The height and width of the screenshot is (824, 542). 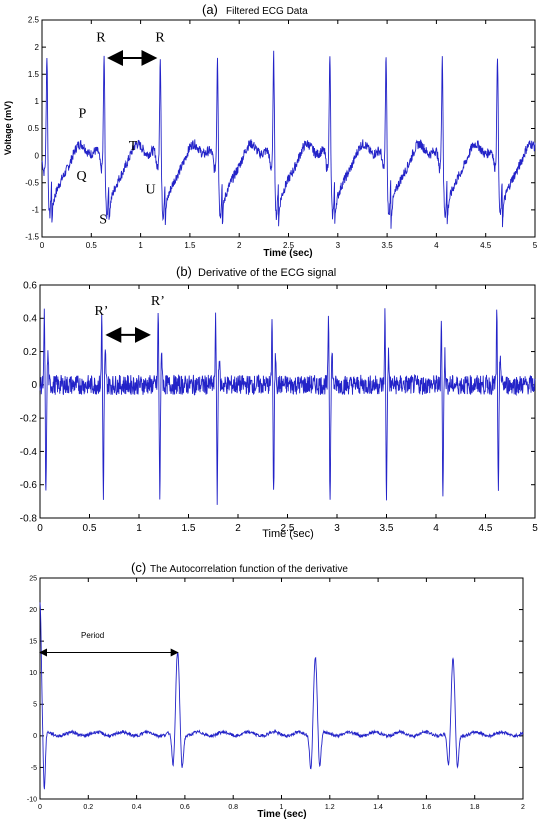 What do you see at coordinates (137, 807) in the screenshot?
I see `panel-c-xtick-label: 0.4` at bounding box center [137, 807].